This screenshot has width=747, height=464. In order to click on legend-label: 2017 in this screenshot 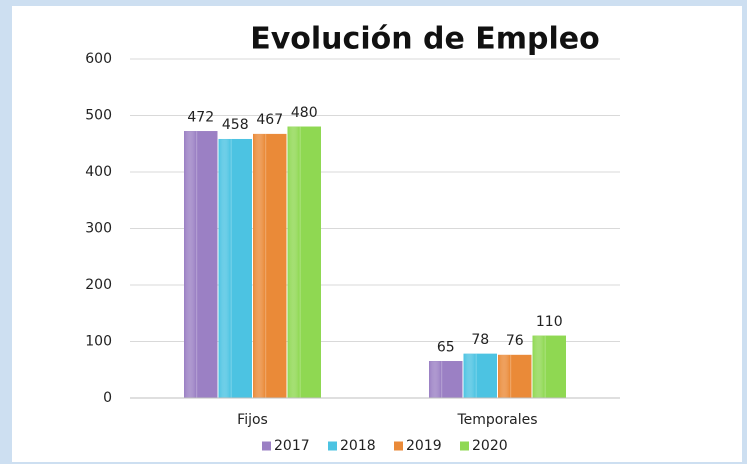, I will do `click(292, 446)`.